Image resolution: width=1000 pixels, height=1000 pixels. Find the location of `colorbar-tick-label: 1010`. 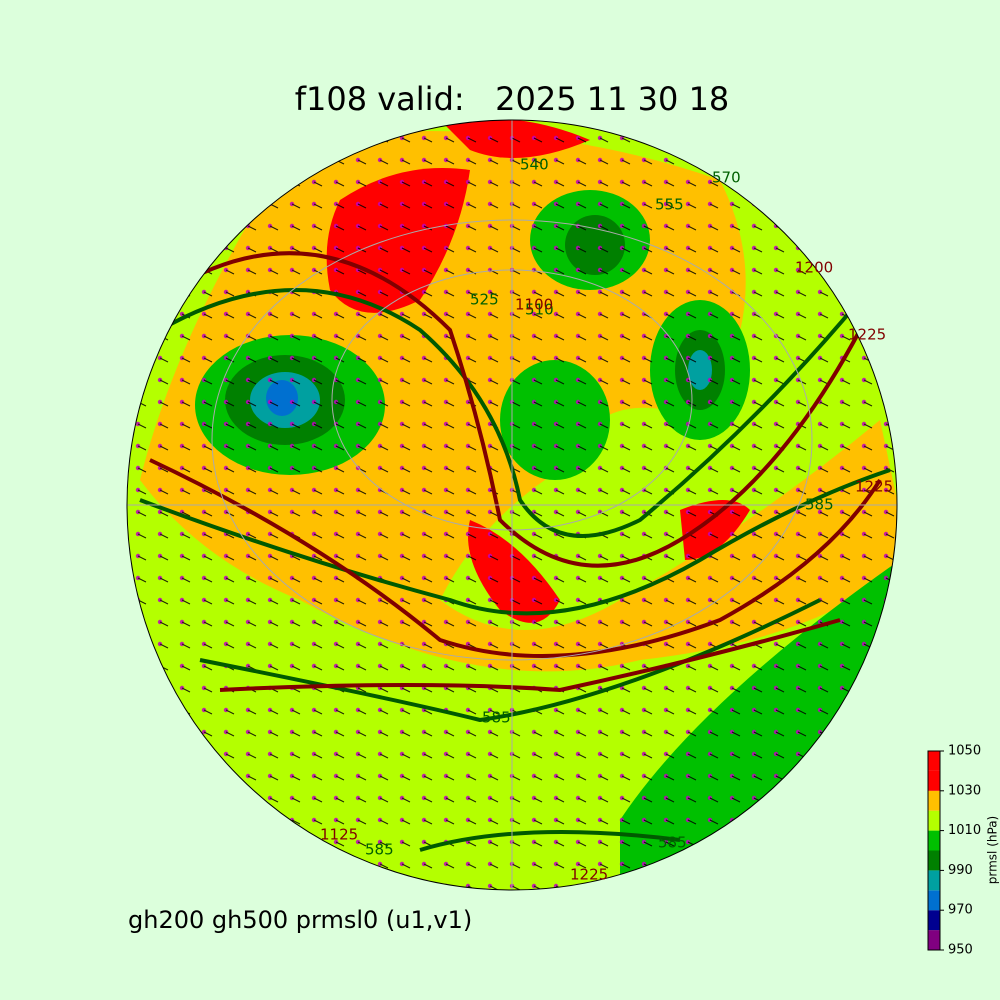

colorbar-tick-label: 1010 is located at coordinates (964, 830).